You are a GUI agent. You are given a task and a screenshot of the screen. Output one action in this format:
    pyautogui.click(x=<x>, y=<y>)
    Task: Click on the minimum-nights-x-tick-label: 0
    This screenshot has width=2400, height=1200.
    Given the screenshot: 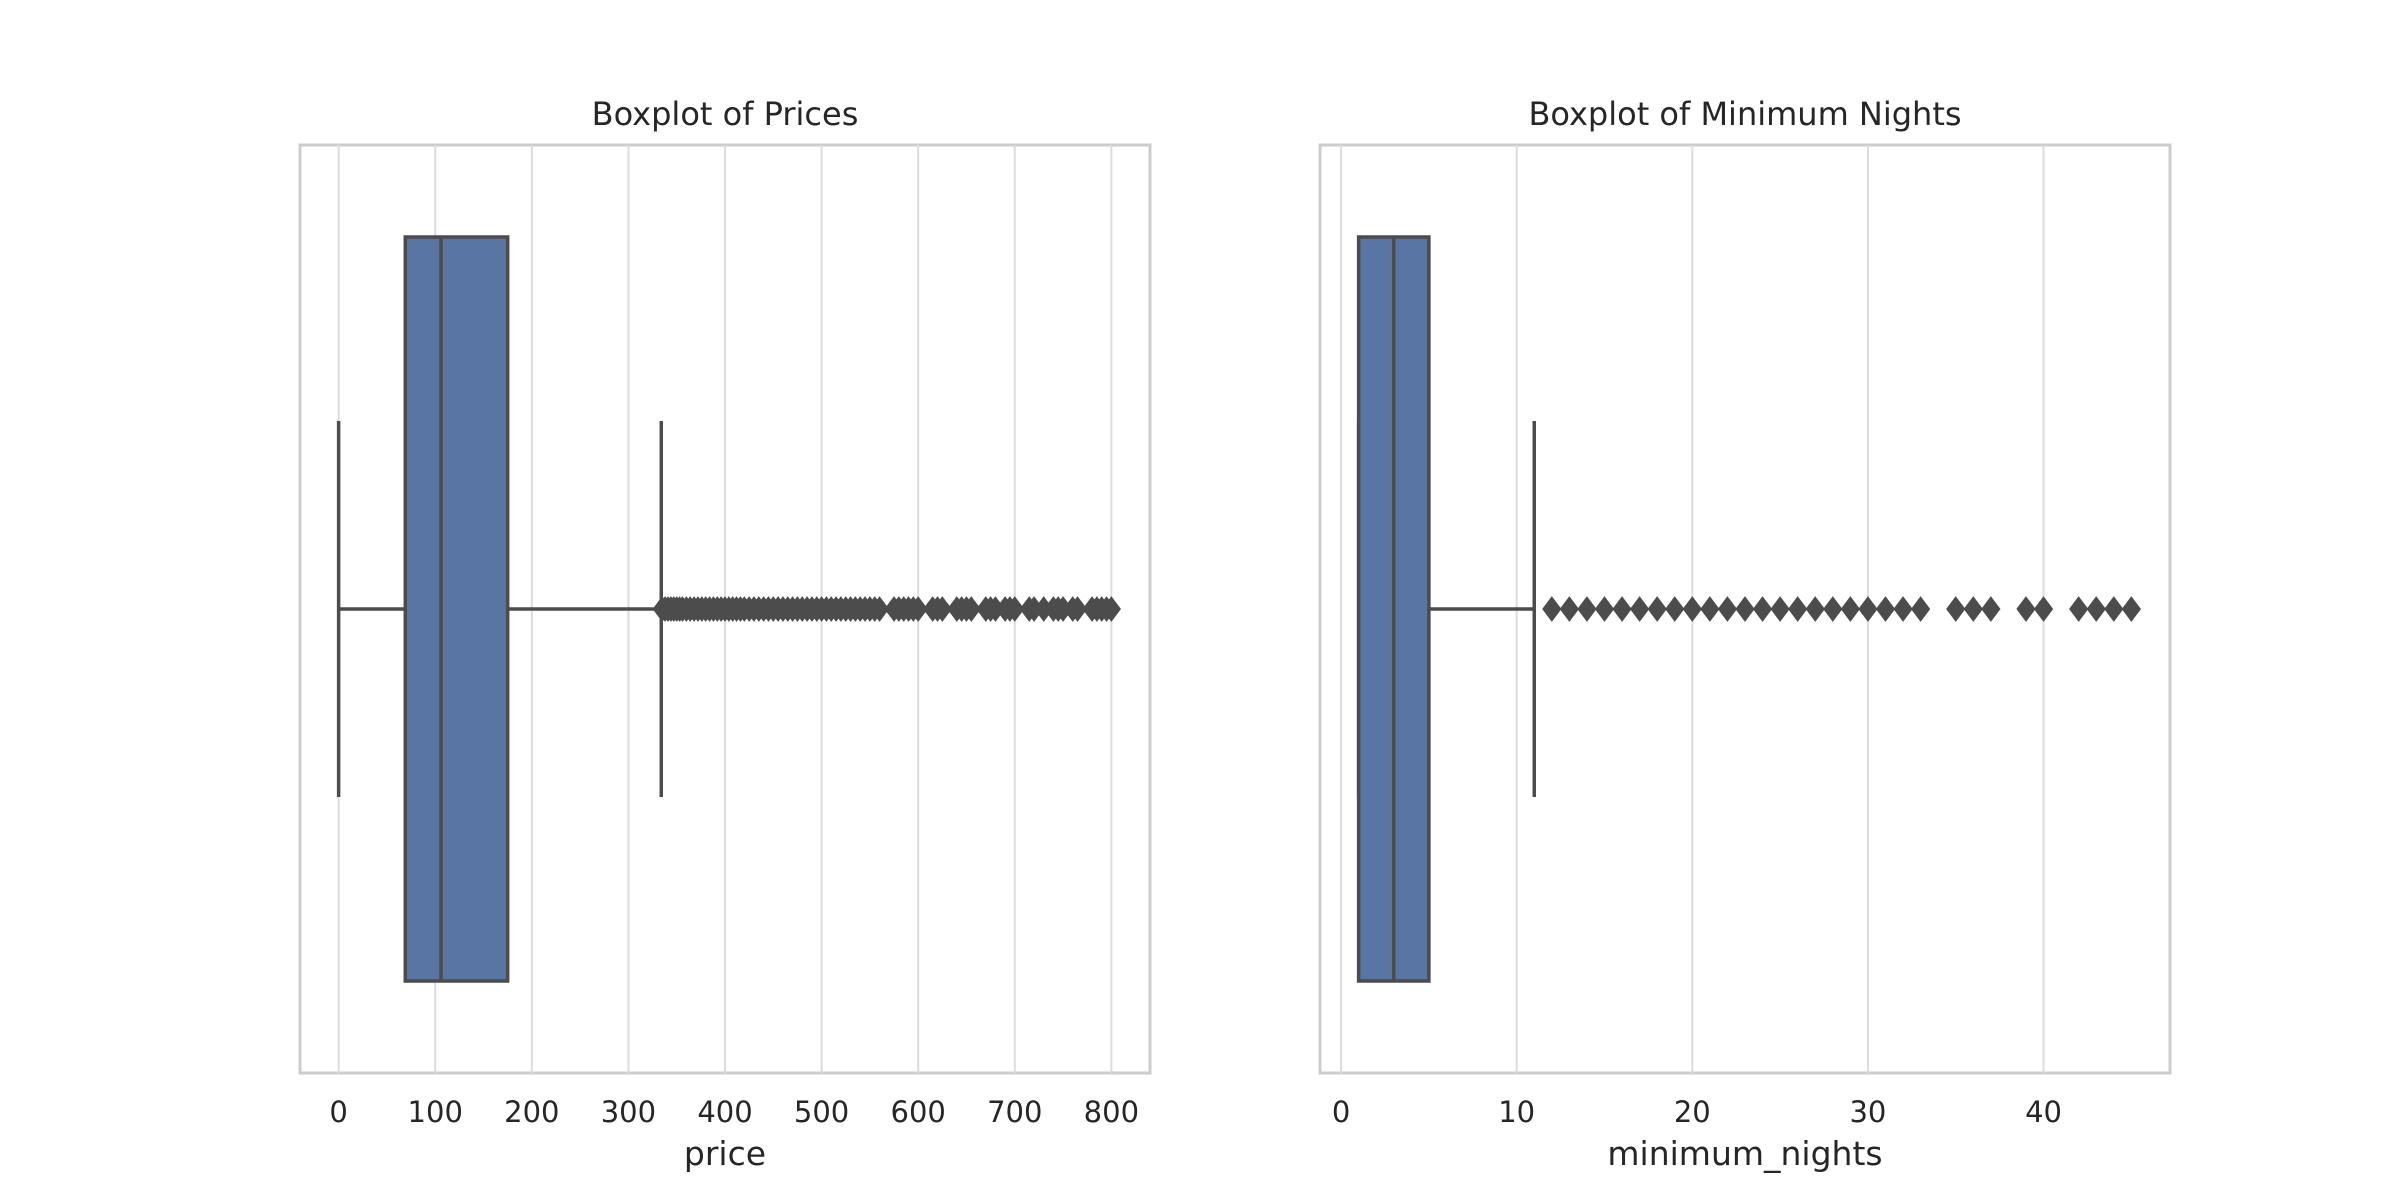 What is the action you would take?
    pyautogui.click(x=1341, y=1112)
    